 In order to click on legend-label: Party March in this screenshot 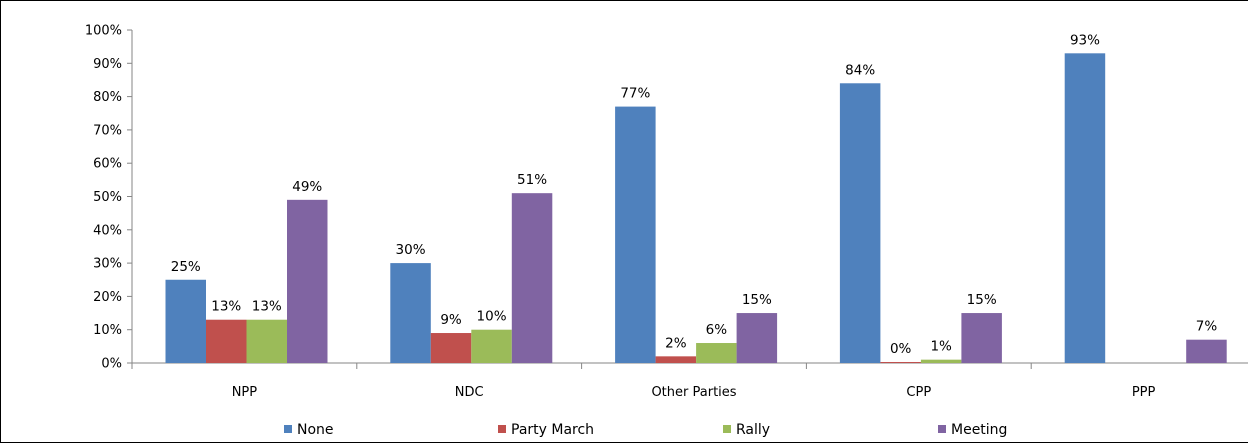, I will do `click(552, 430)`.